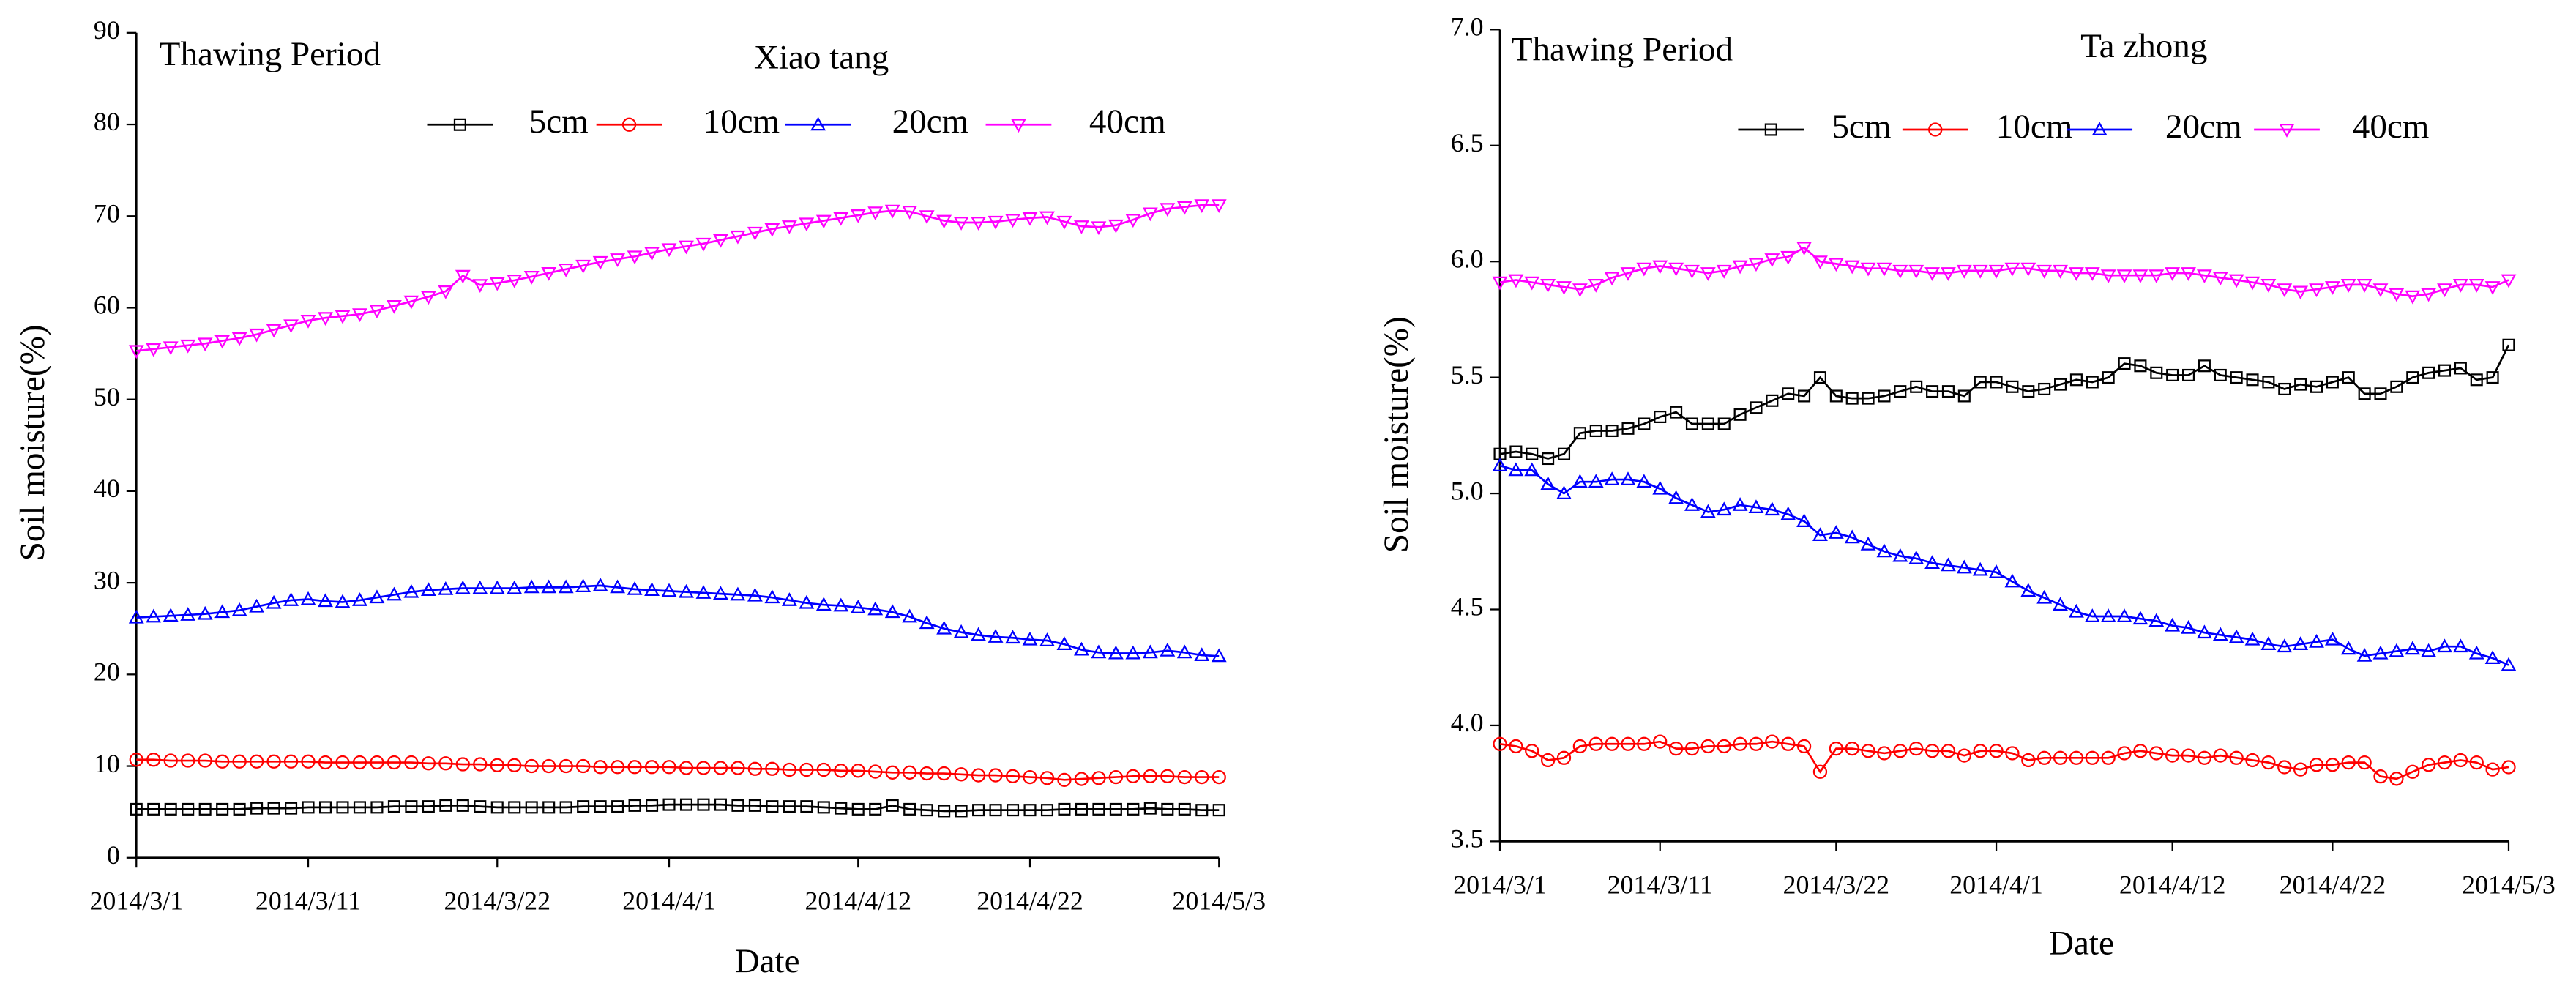 The image size is (2576, 989). What do you see at coordinates (1467, 839) in the screenshot?
I see `y-tick-label: 3.5` at bounding box center [1467, 839].